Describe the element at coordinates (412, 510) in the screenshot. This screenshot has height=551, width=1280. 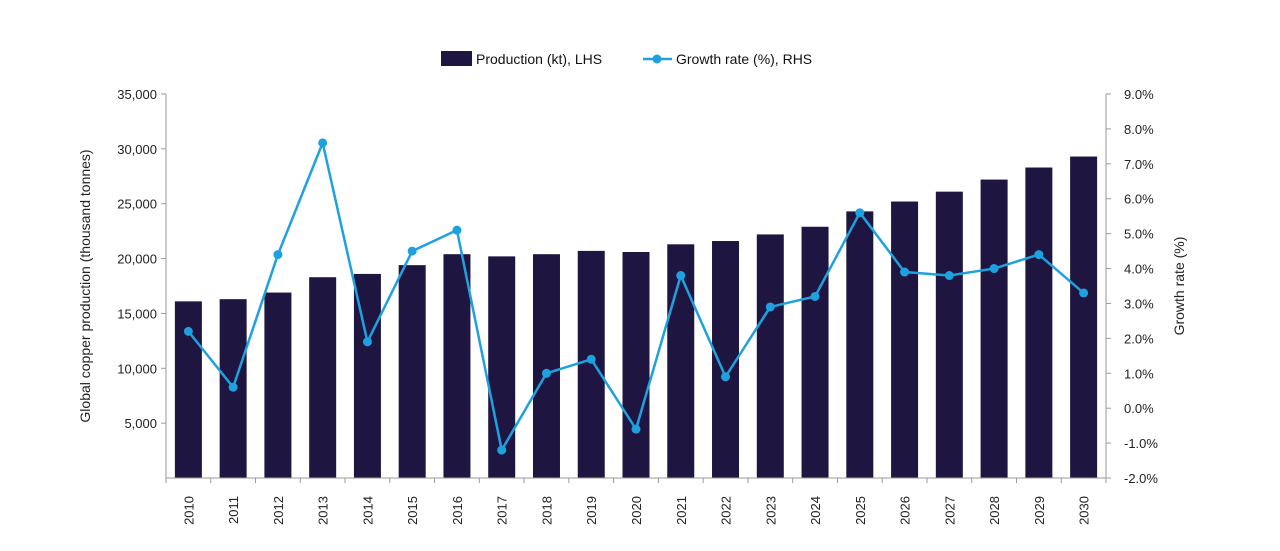
I see `x-tick-label: 2015` at that location.